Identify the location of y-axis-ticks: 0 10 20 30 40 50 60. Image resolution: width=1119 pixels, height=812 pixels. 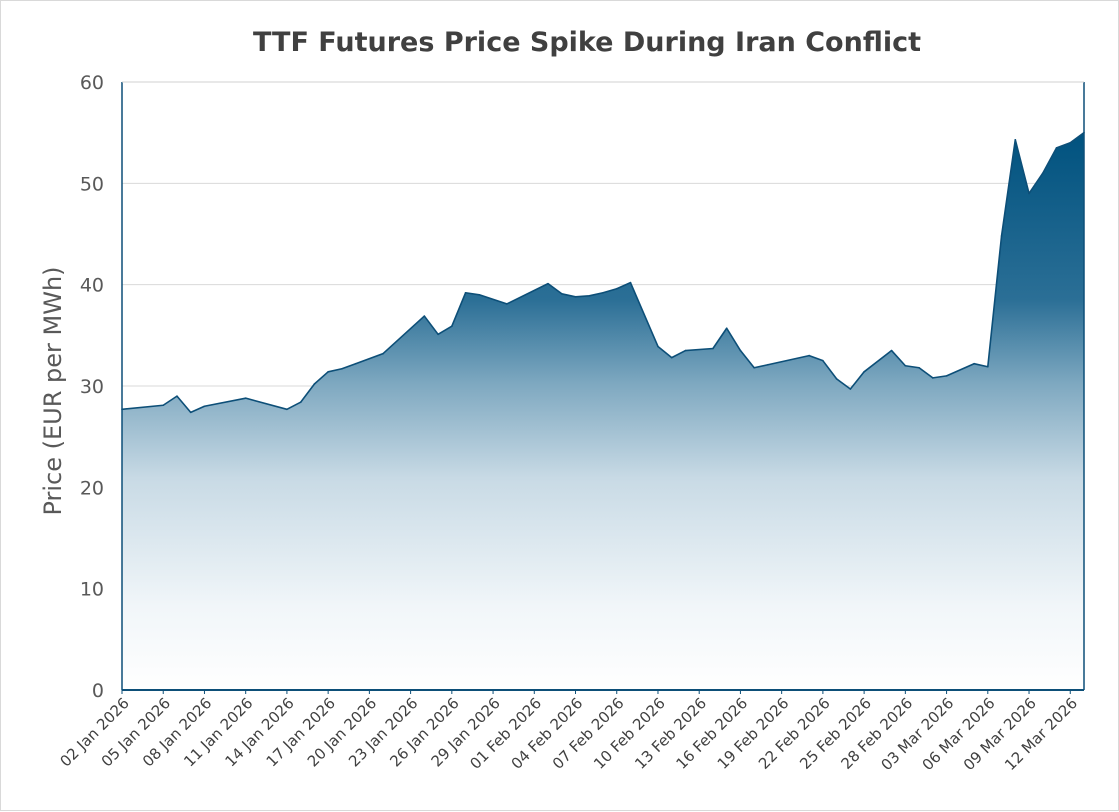
(92, 387).